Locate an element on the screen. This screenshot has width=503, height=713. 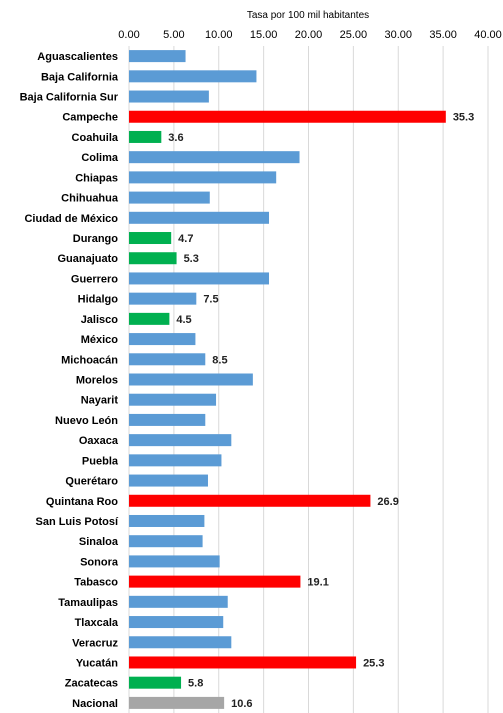
data-label: 7.5 is located at coordinates (210, 300).